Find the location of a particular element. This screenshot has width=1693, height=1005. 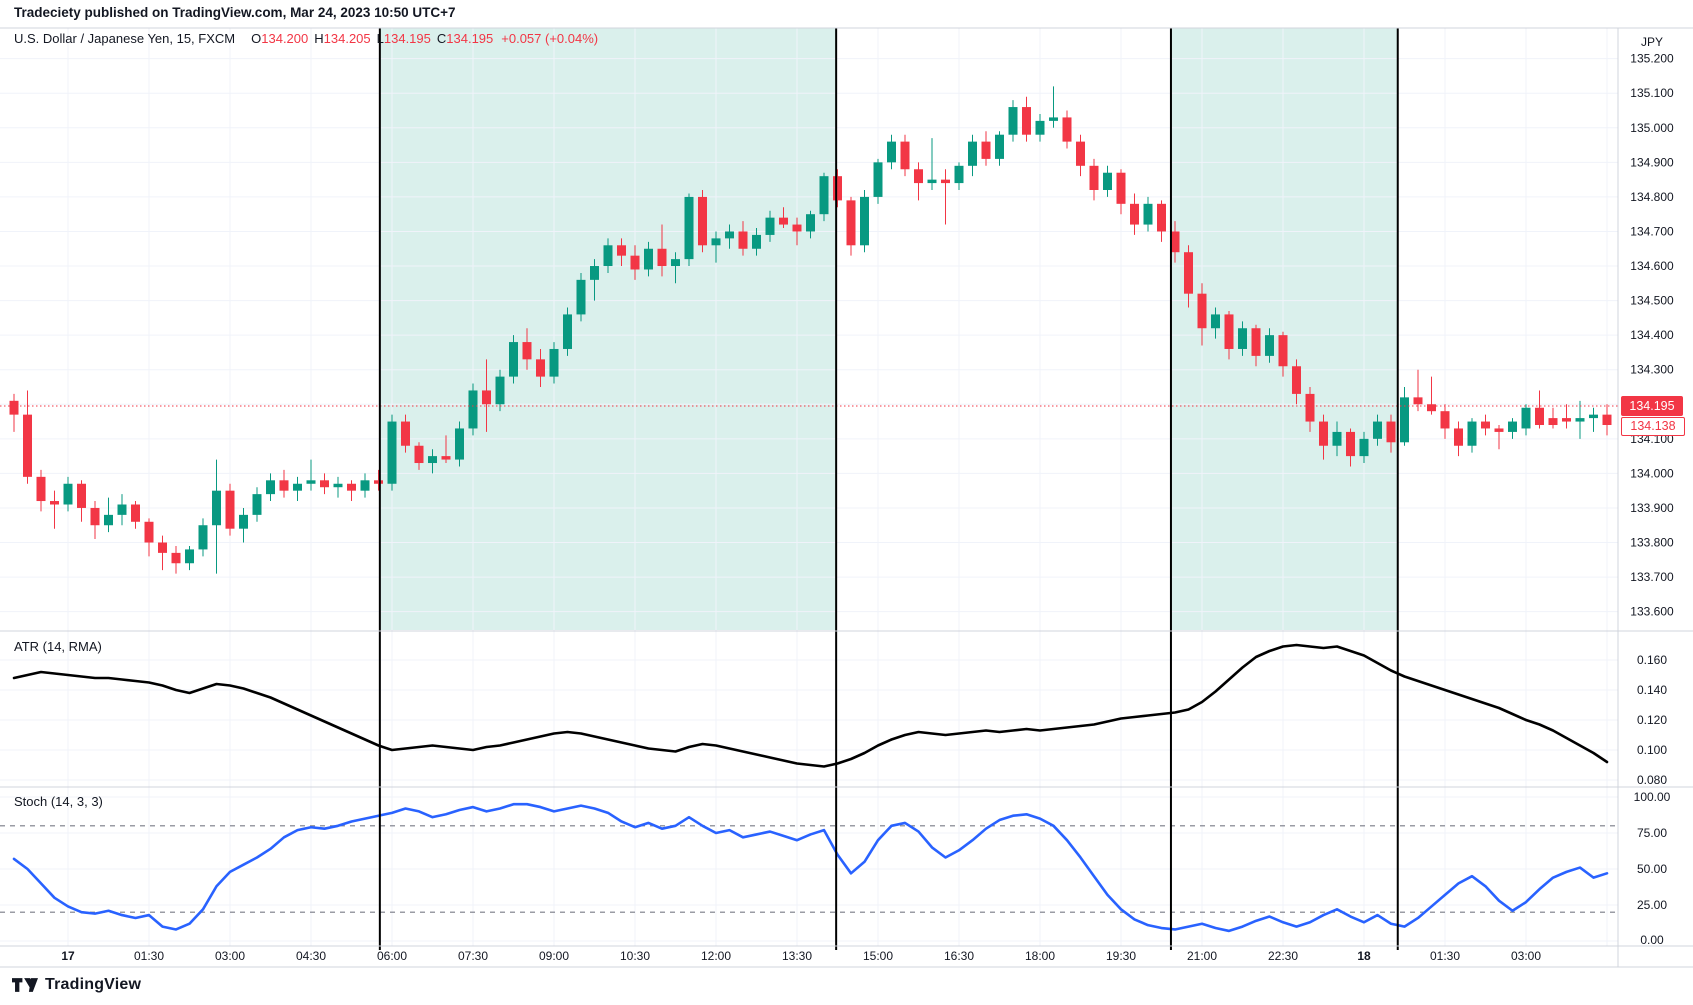

ohlc-high-label: H is located at coordinates (319, 38).